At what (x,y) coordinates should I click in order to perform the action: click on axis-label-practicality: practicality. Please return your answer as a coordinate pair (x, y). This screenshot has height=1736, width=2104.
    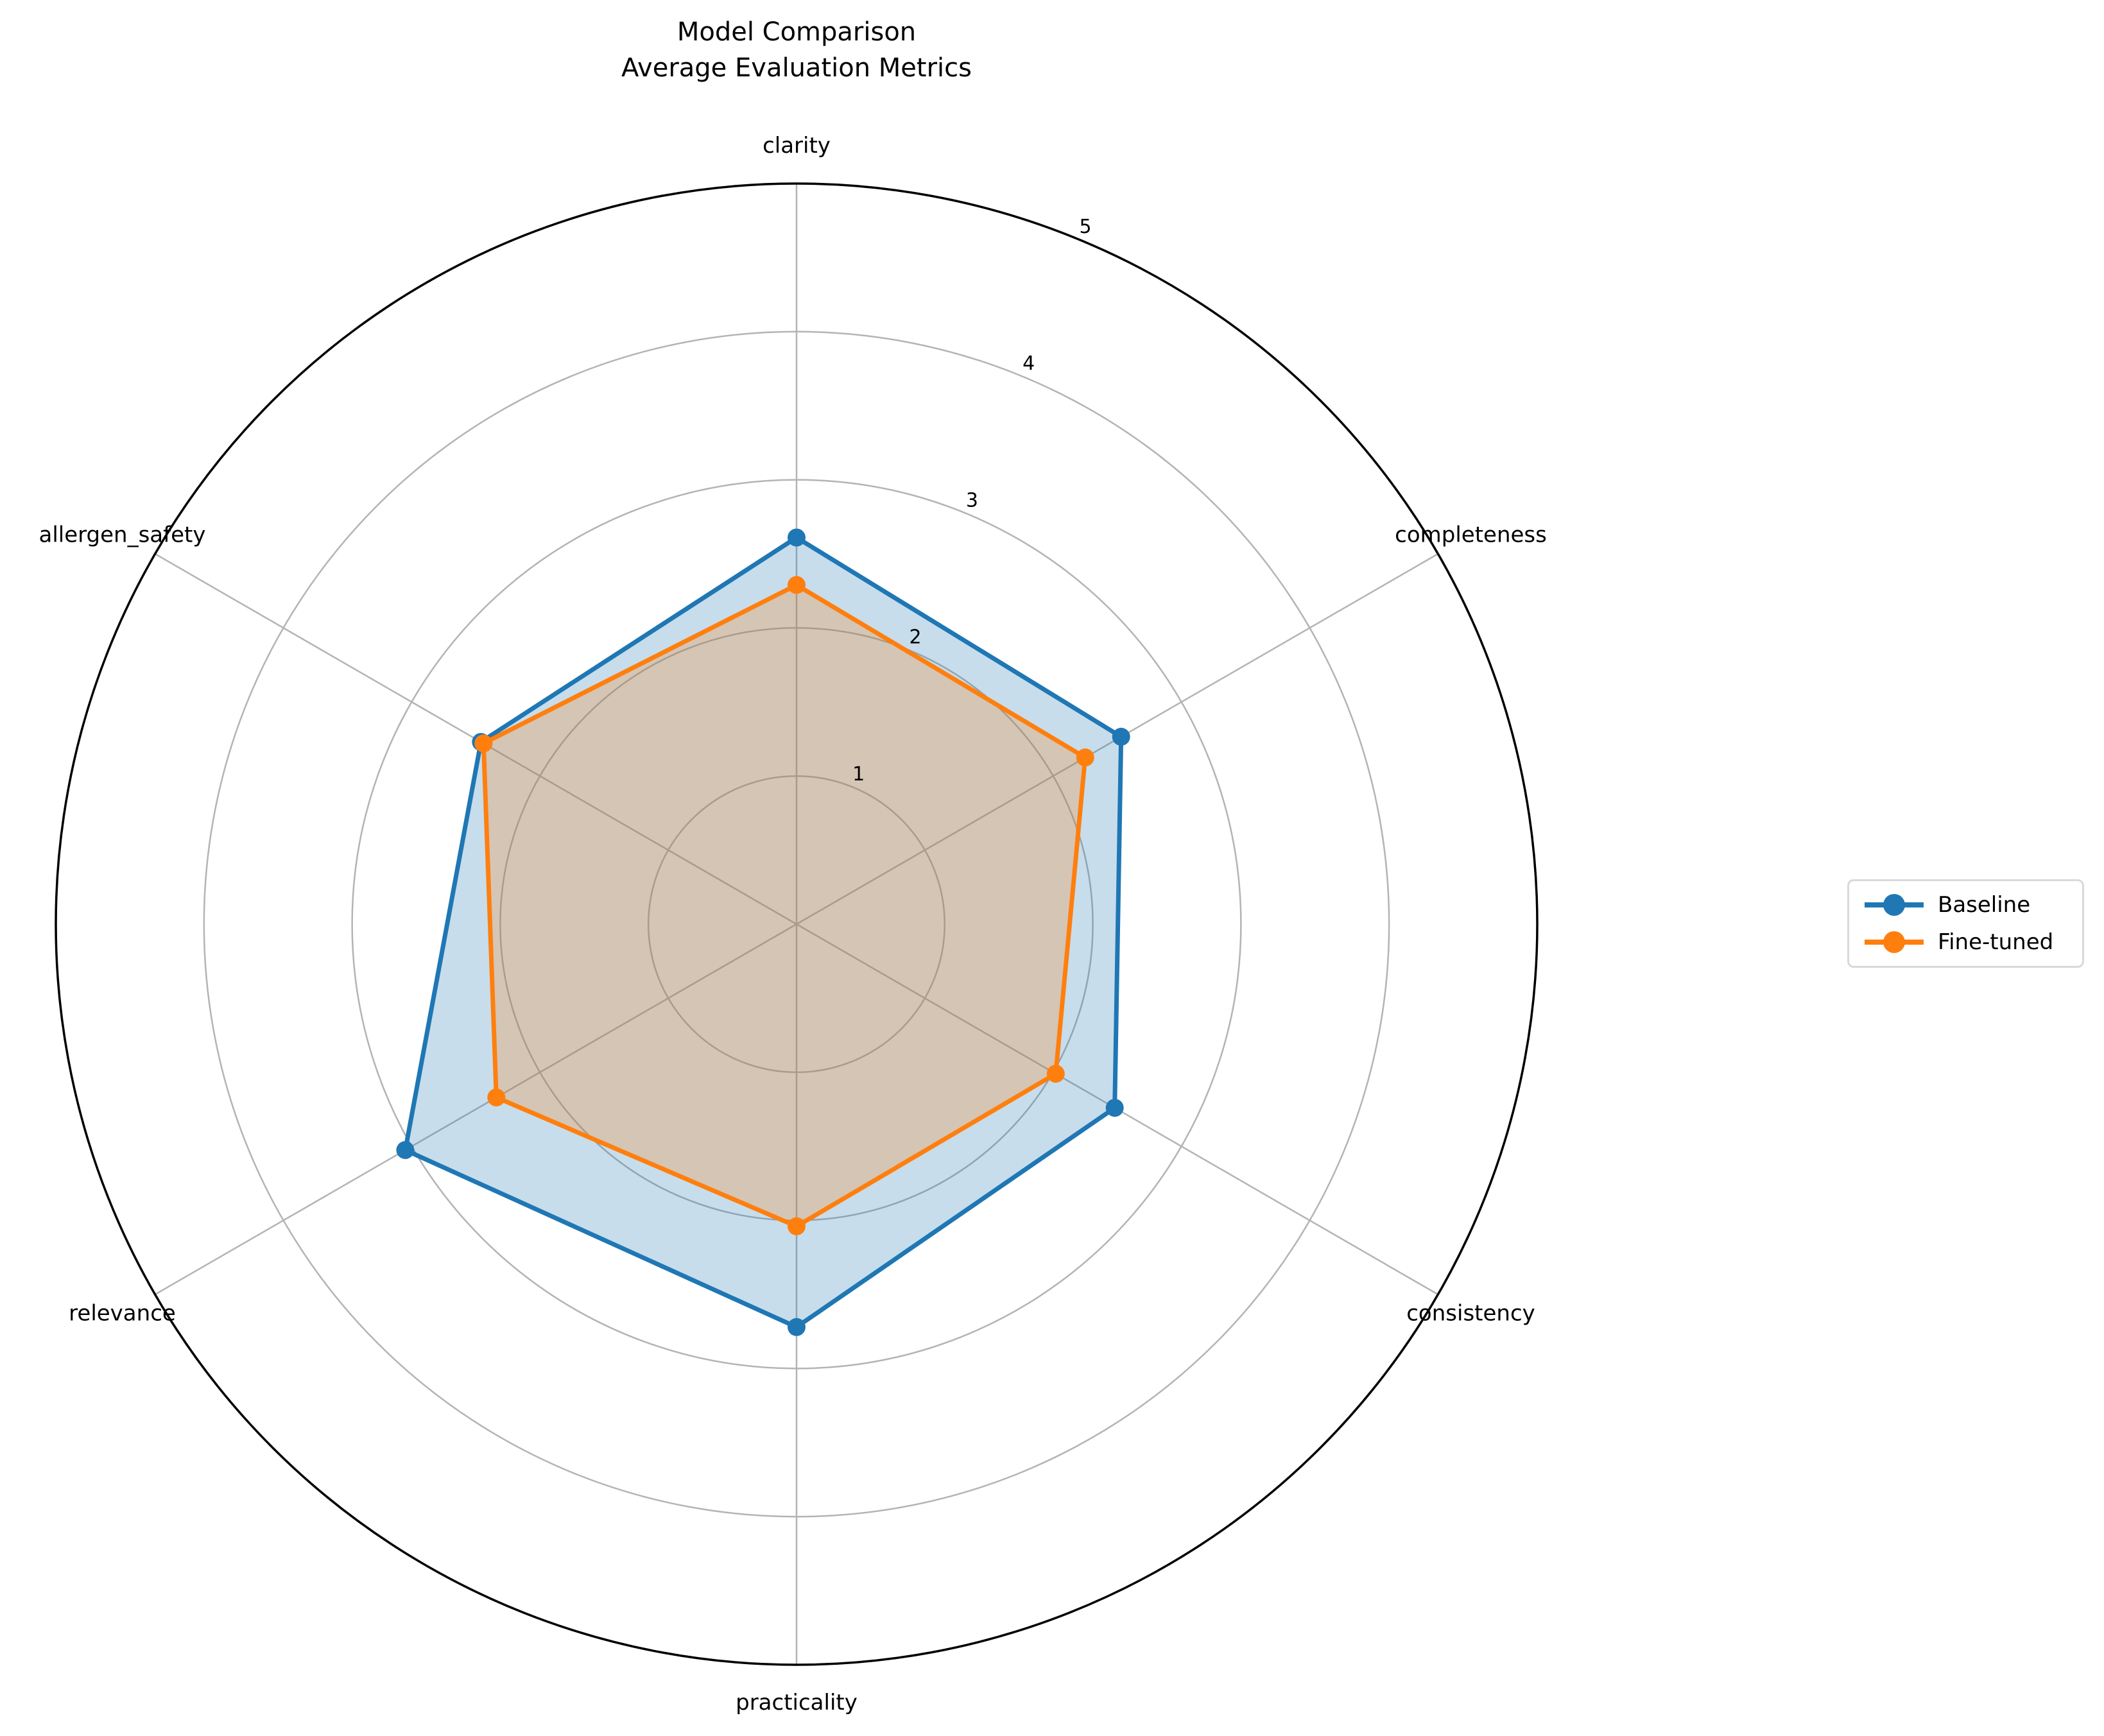
    Looking at the image, I should click on (797, 1702).